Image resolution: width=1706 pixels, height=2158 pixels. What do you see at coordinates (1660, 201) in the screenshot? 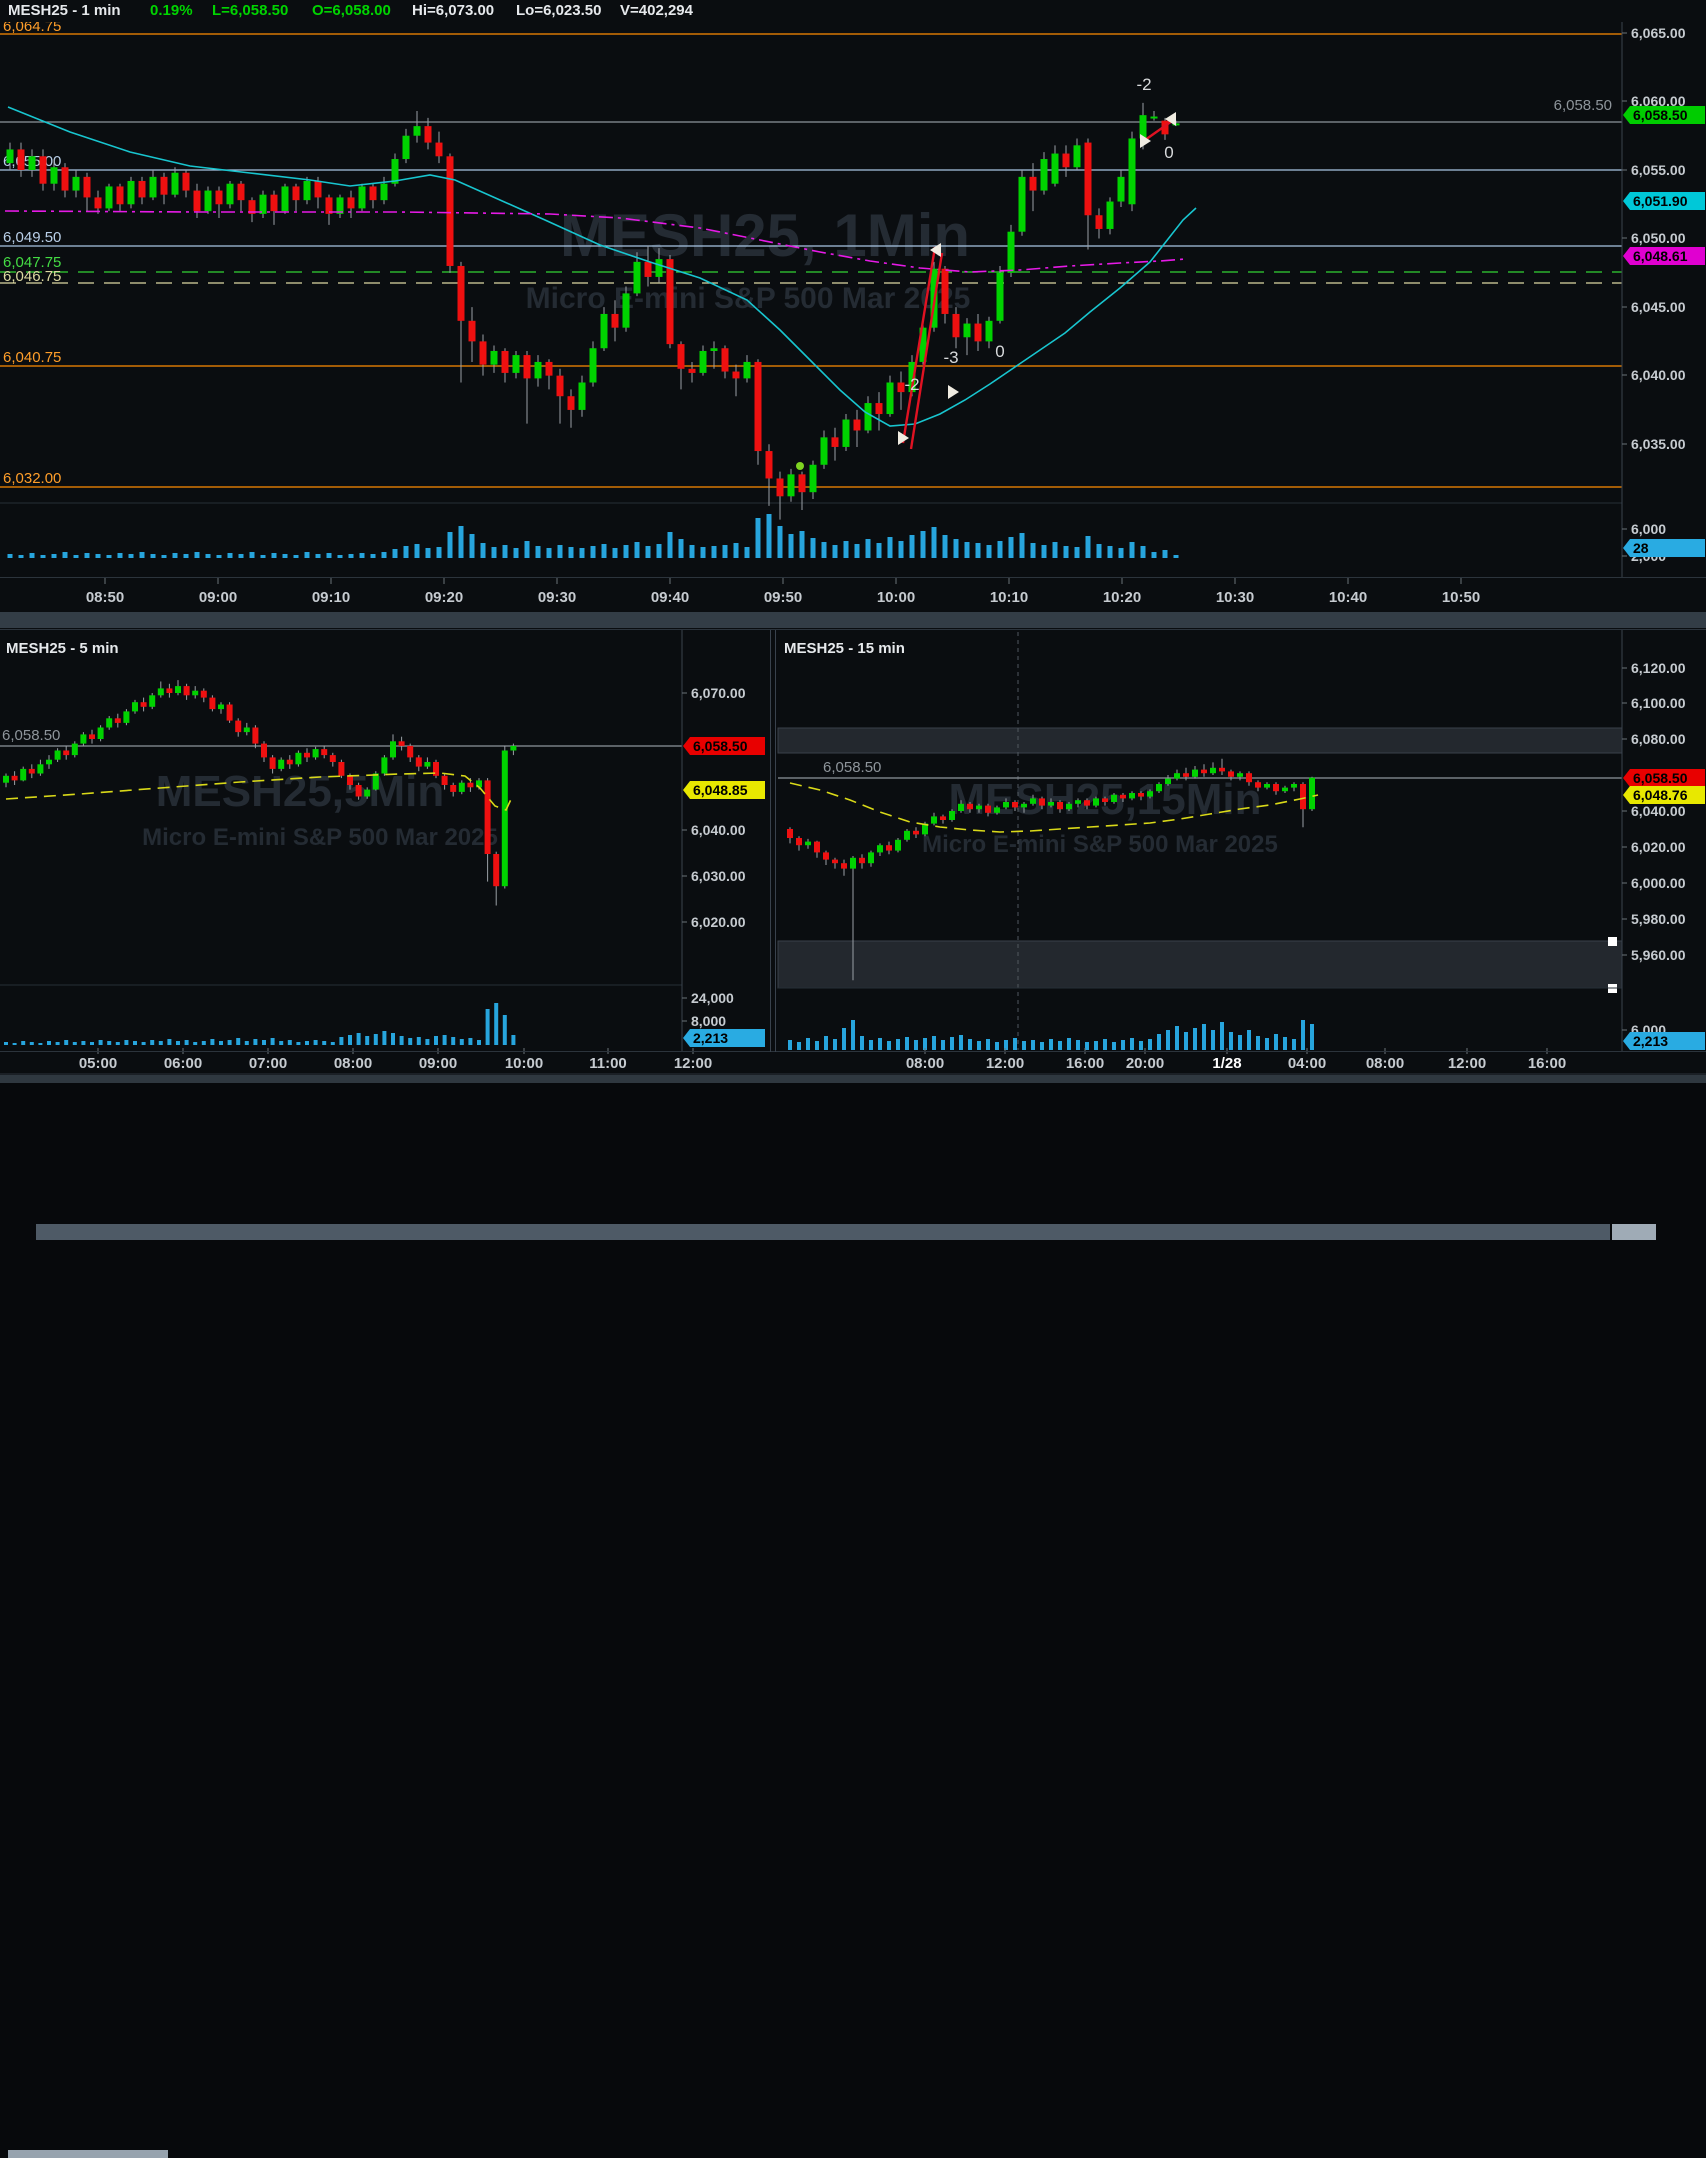
I see `price-tag-label: 6,051.90` at bounding box center [1660, 201].